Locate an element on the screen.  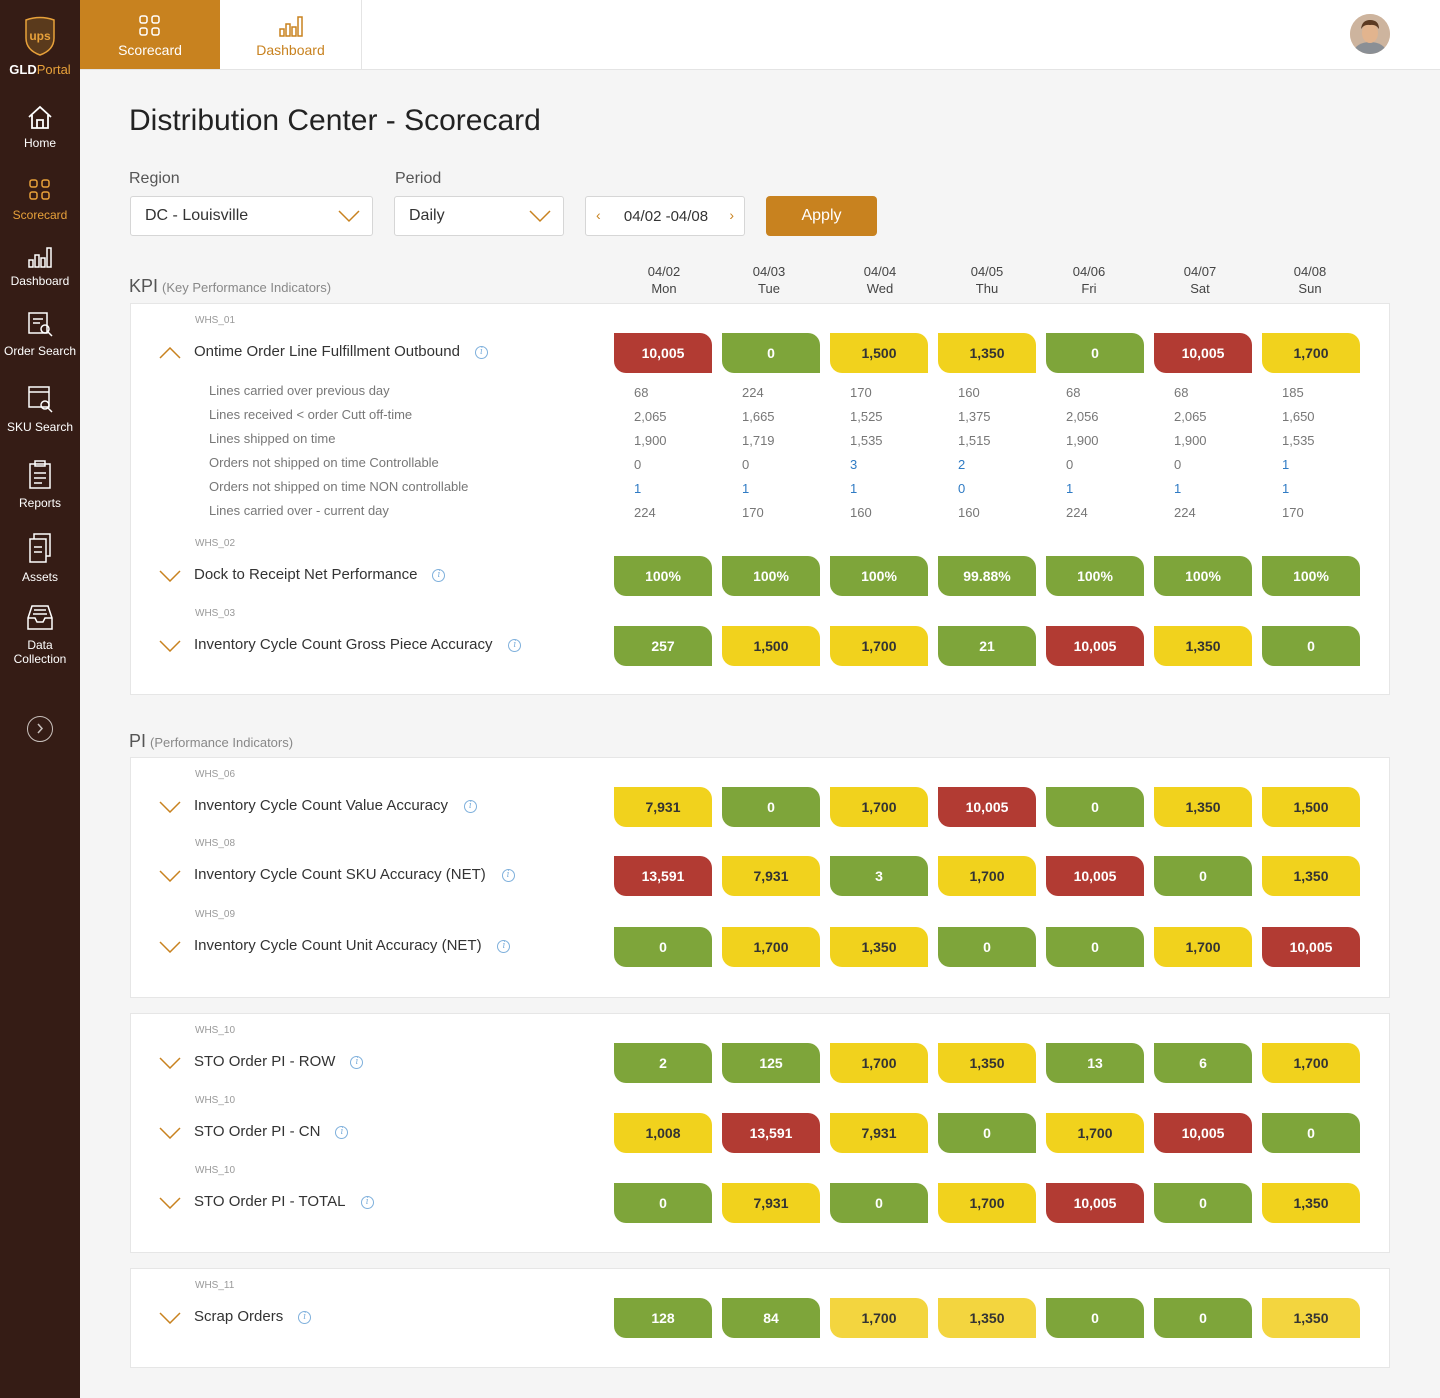
detail-value: 2 is located at coordinates (962, 464).